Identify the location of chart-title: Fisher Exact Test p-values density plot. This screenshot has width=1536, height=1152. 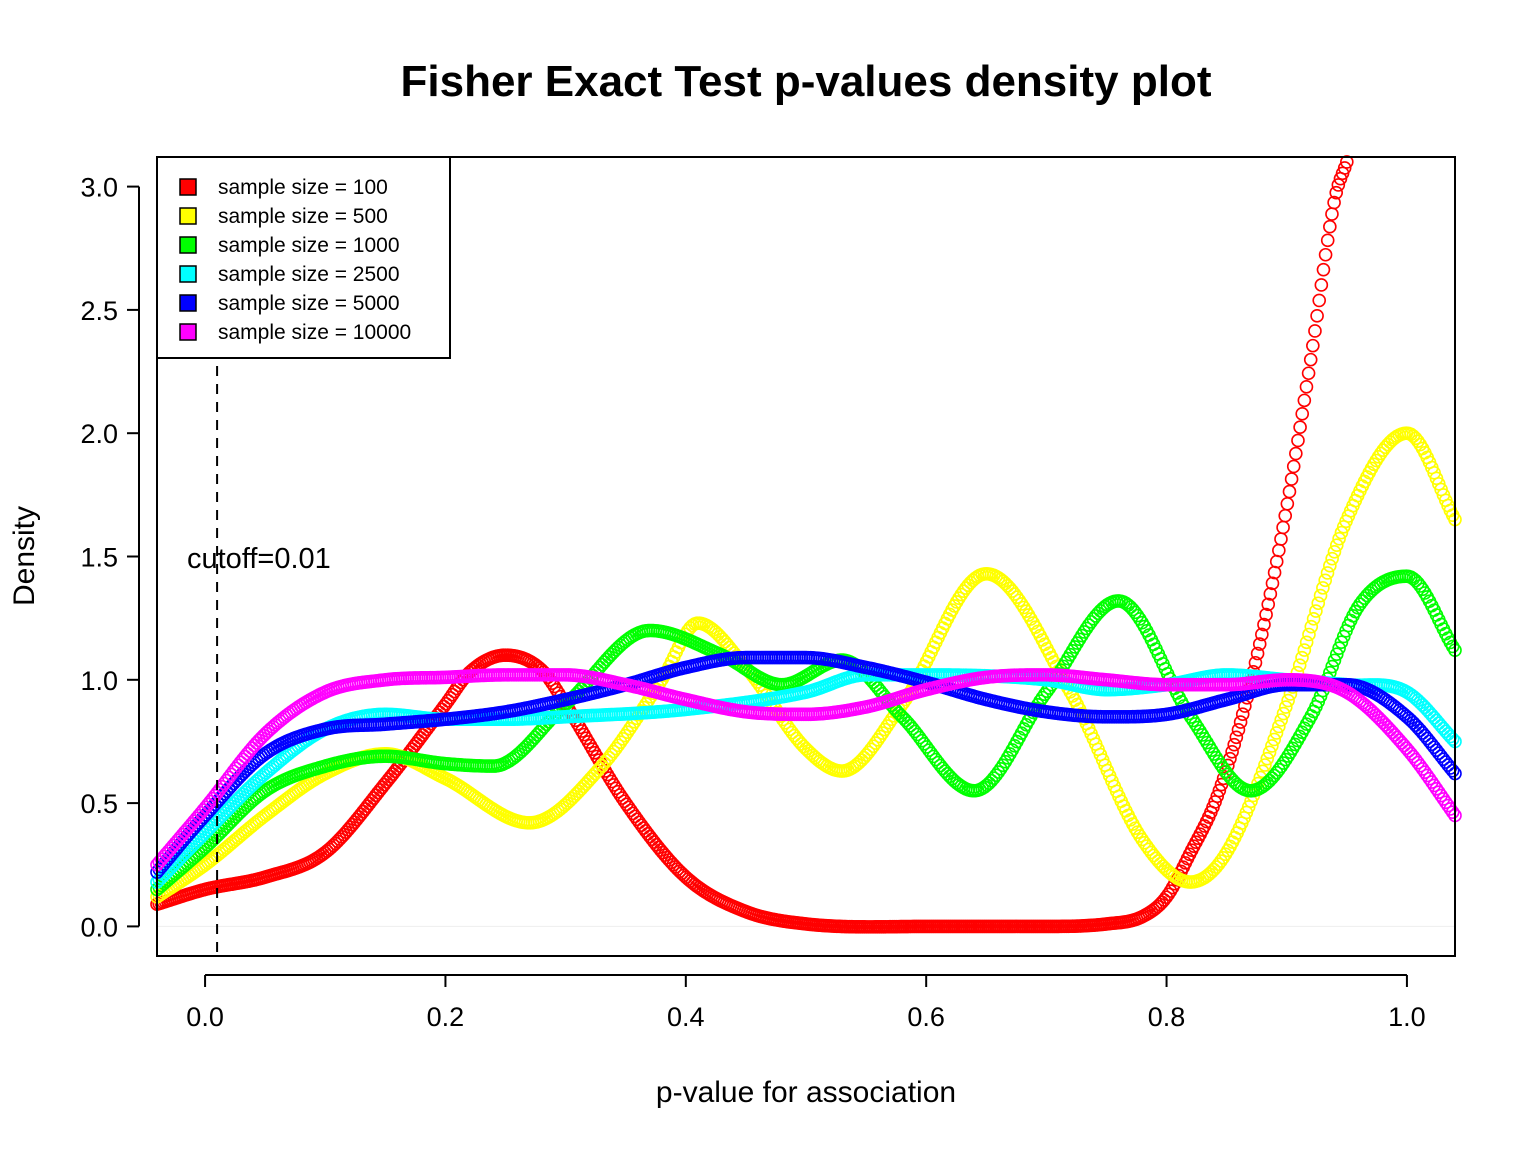
(806, 81).